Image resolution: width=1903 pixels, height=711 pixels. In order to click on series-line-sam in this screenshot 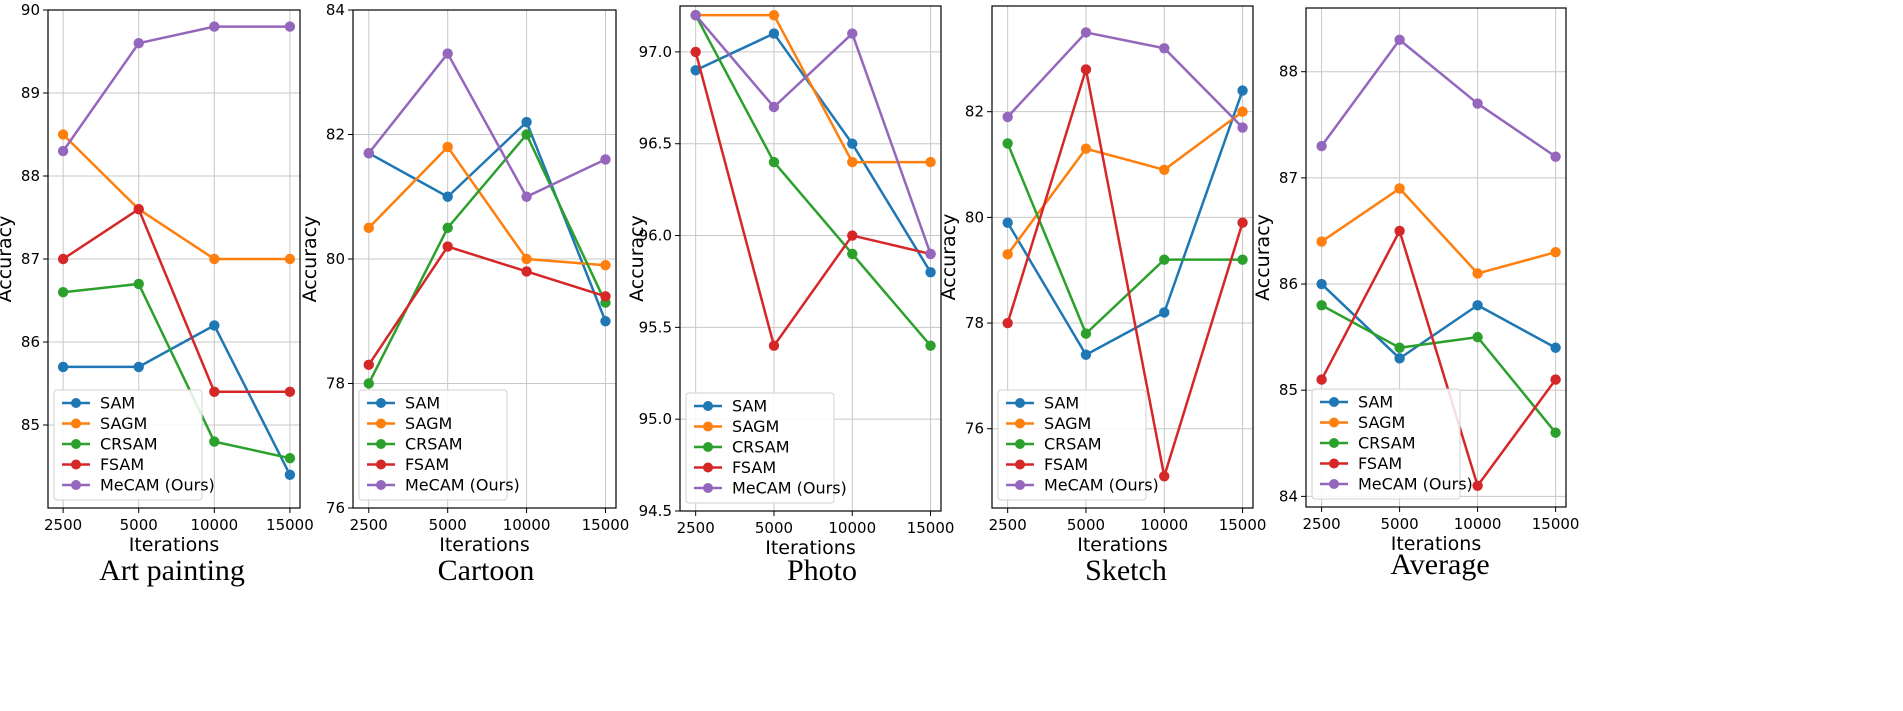, I will do `click(177, 400)`.